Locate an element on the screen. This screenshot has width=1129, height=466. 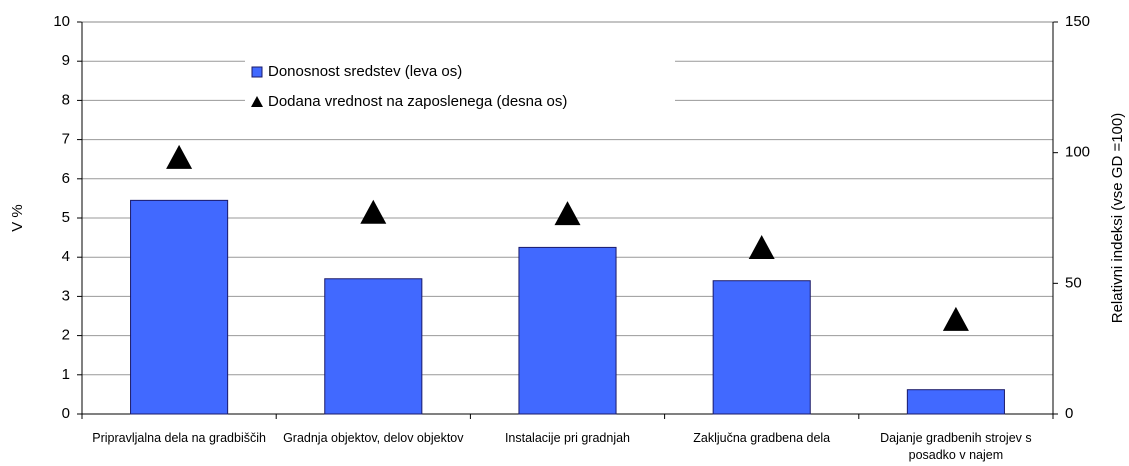
y2-tick-label: 100 is located at coordinates (1077, 152).